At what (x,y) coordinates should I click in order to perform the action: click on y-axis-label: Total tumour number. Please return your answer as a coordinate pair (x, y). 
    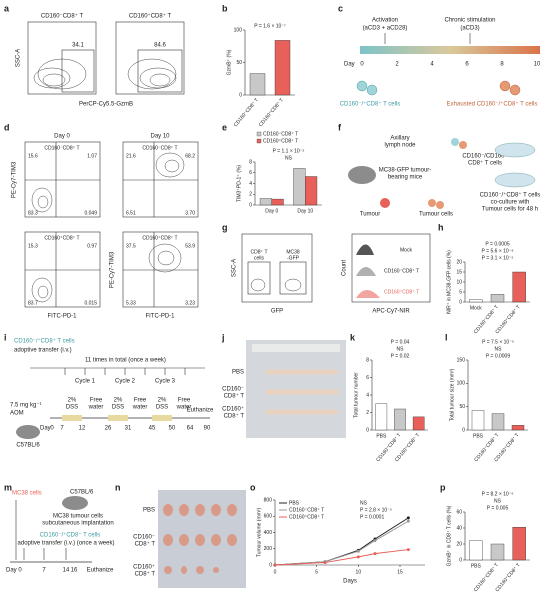
    Looking at the image, I should click on (356, 395).